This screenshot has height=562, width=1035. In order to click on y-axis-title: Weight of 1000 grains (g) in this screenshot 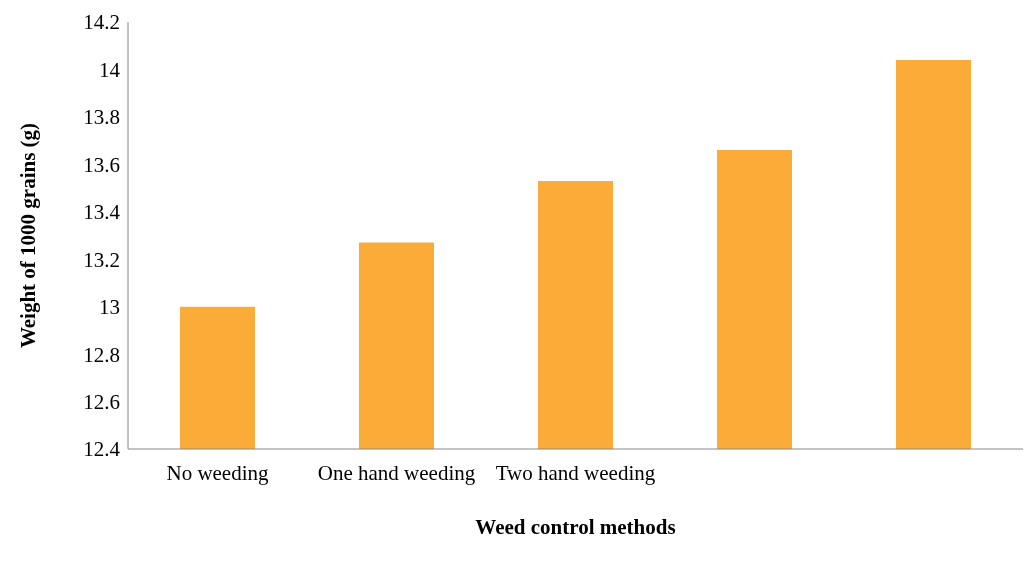, I will do `click(28, 235)`.